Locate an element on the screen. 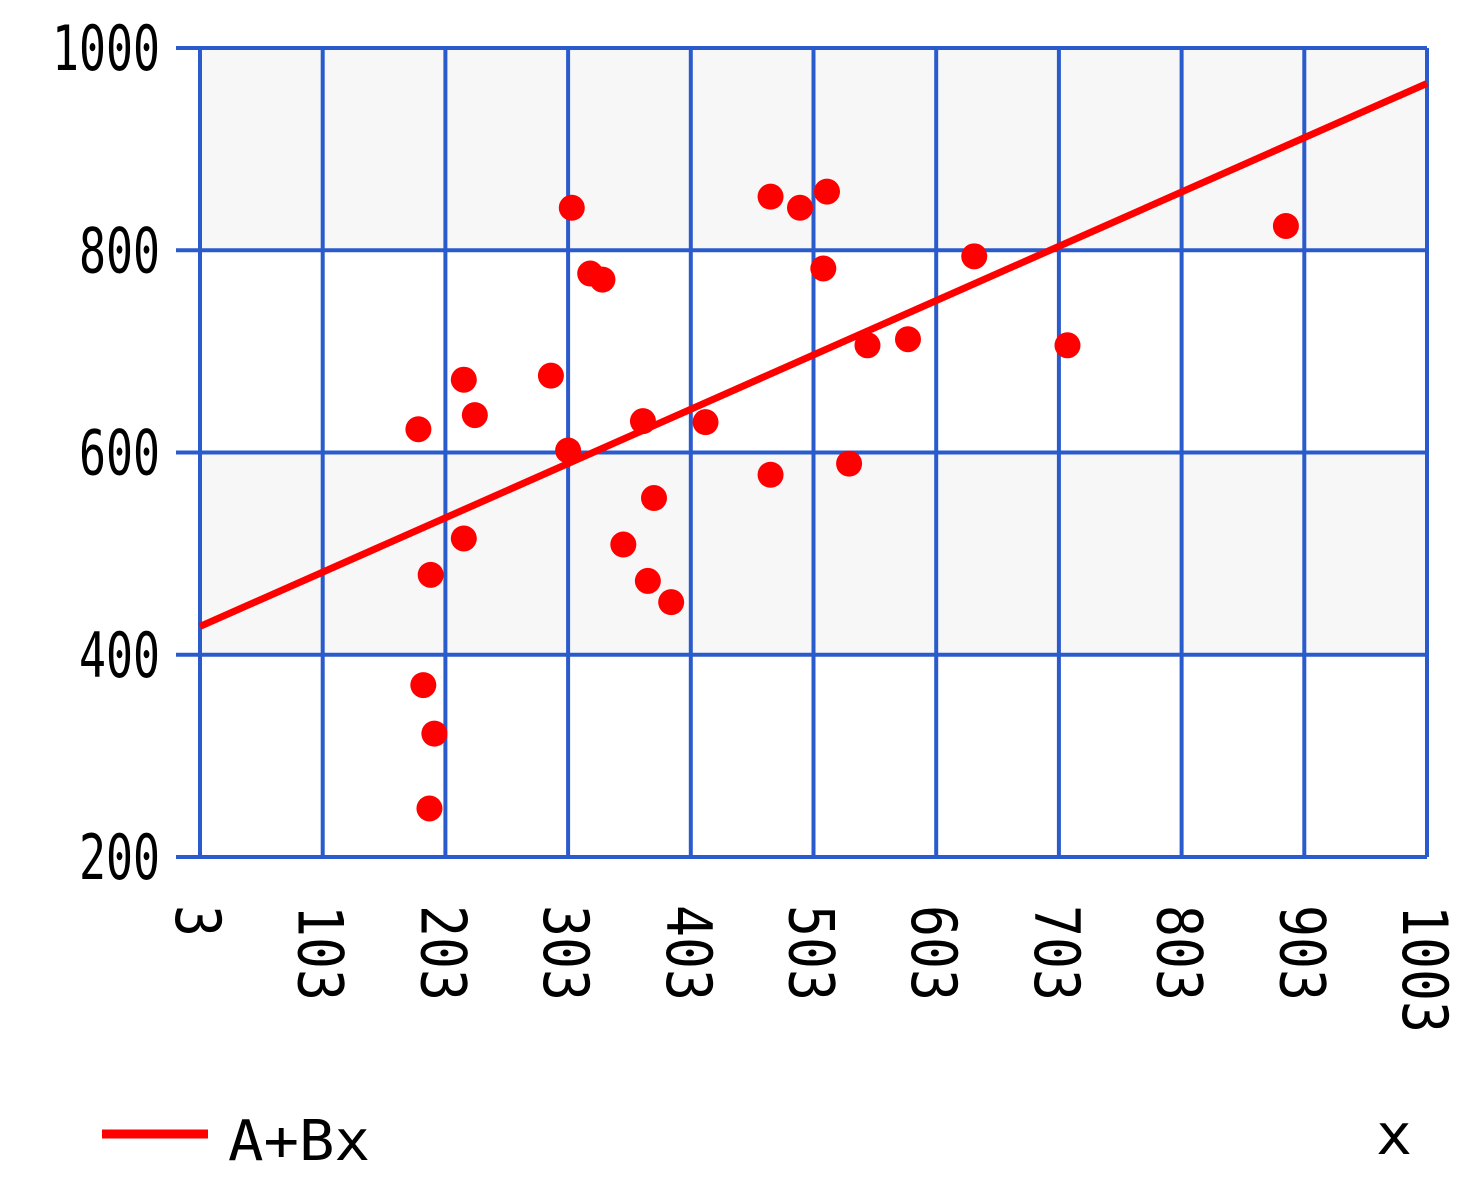  y-tick-label: 600 is located at coordinates (119, 453).